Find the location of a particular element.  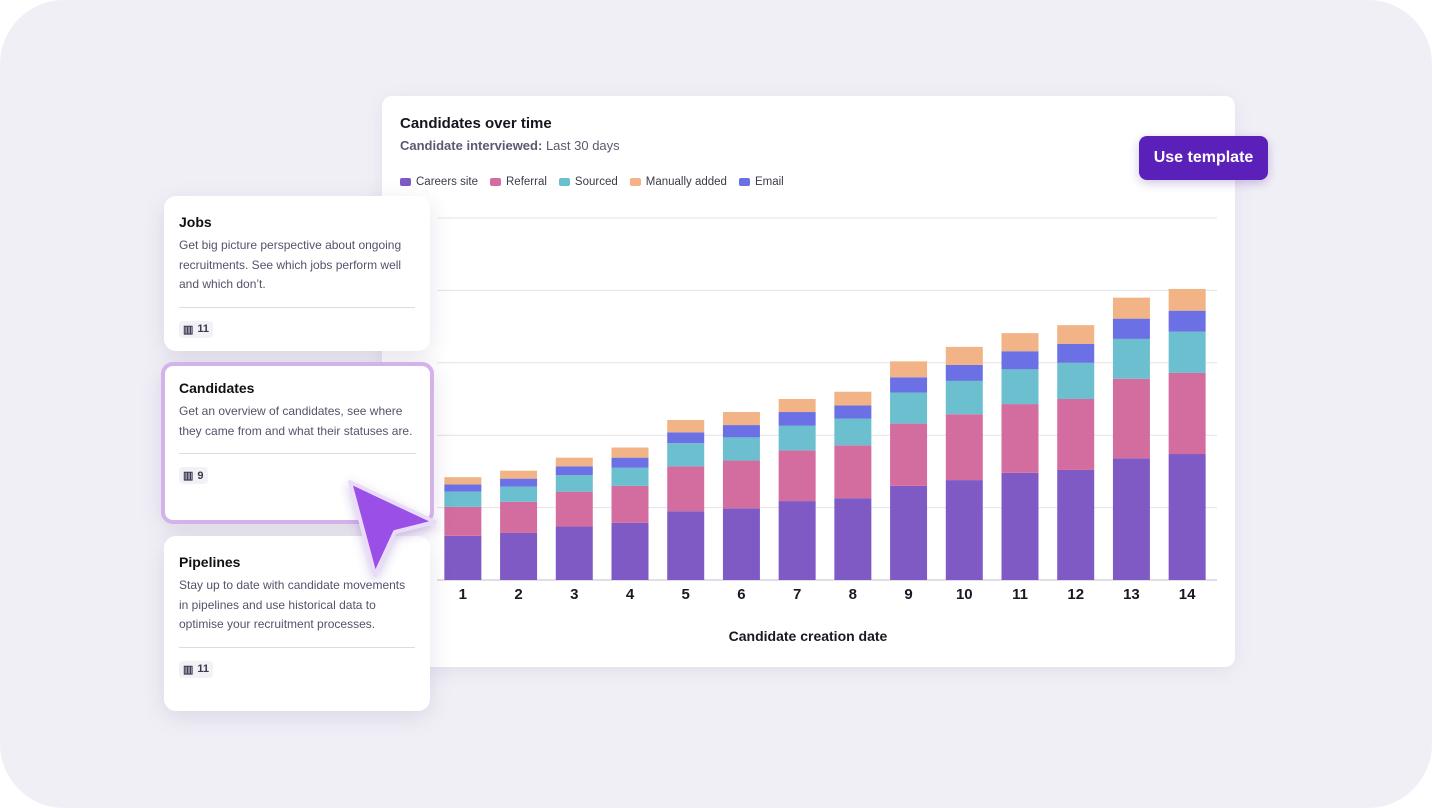

x-tick-label: 4 is located at coordinates (630, 594).